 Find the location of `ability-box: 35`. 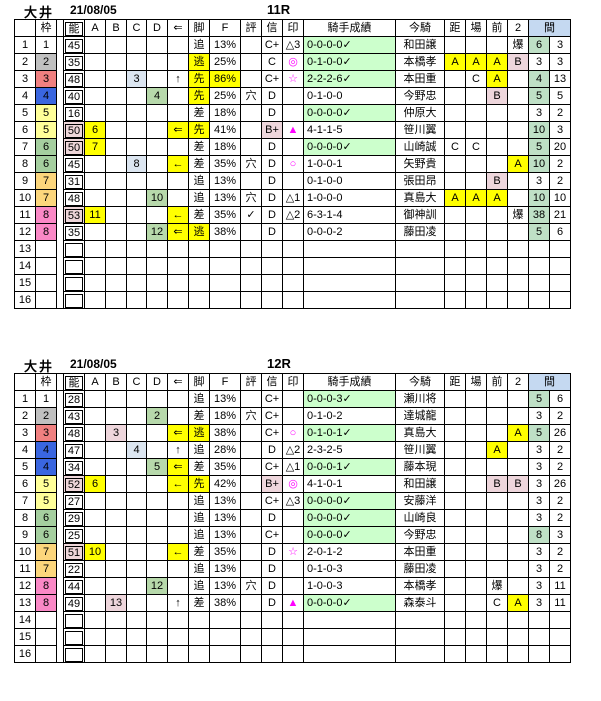

ability-box: 35 is located at coordinates (74, 232).